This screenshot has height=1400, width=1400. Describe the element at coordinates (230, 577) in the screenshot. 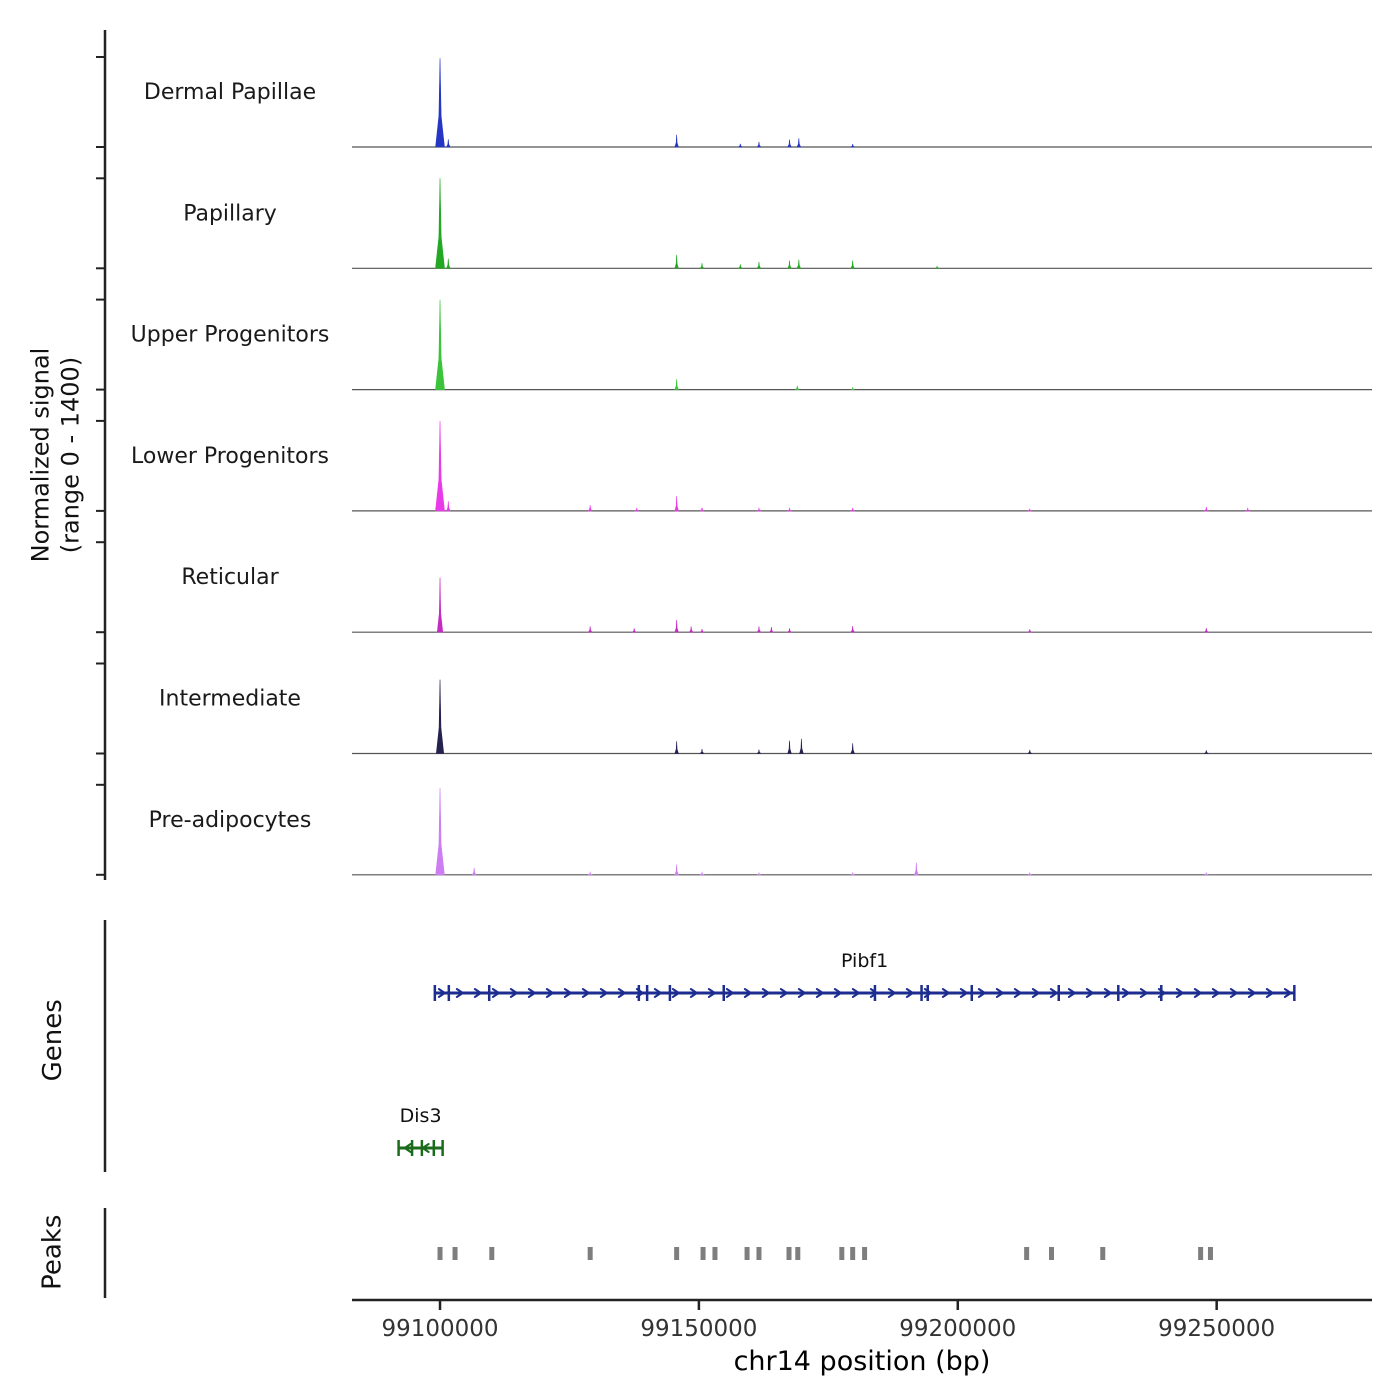

I see `track-label: Reticular` at that location.